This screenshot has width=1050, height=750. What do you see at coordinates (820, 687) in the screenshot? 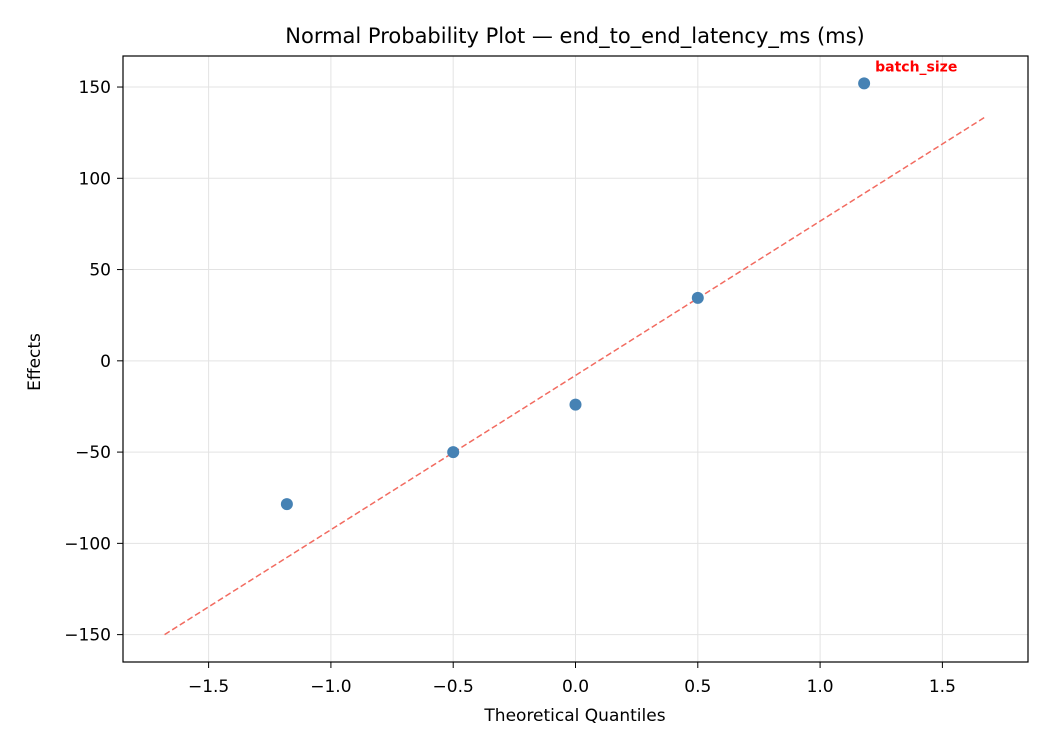
I see `x-tick-label: 1.0` at bounding box center [820, 687].